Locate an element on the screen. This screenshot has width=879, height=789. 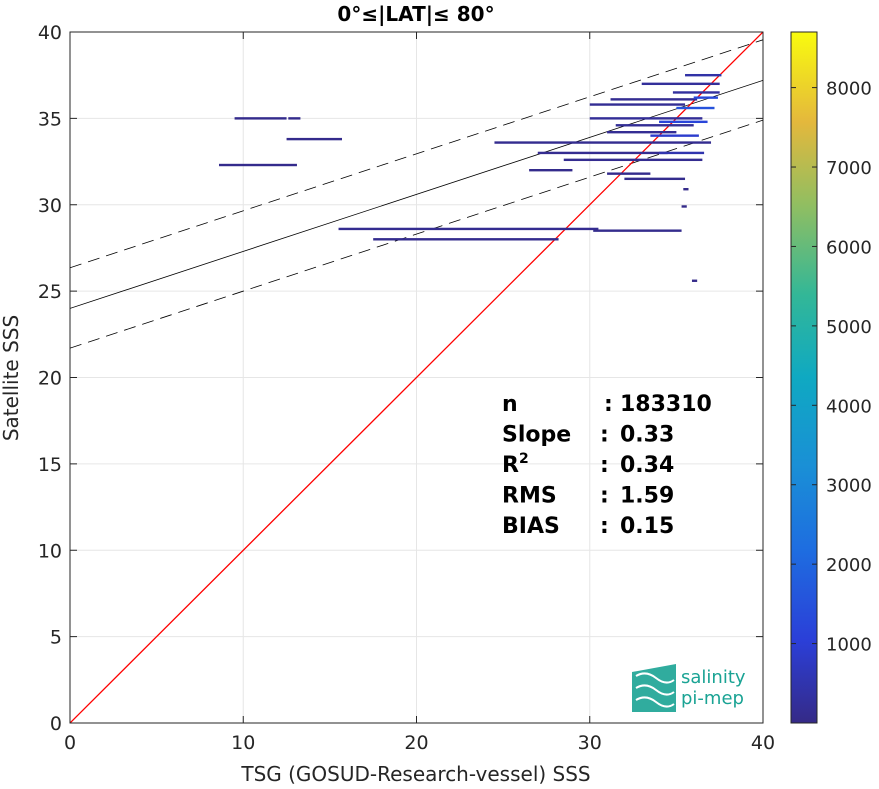
stat-superscript: 2 is located at coordinates (524, 459).